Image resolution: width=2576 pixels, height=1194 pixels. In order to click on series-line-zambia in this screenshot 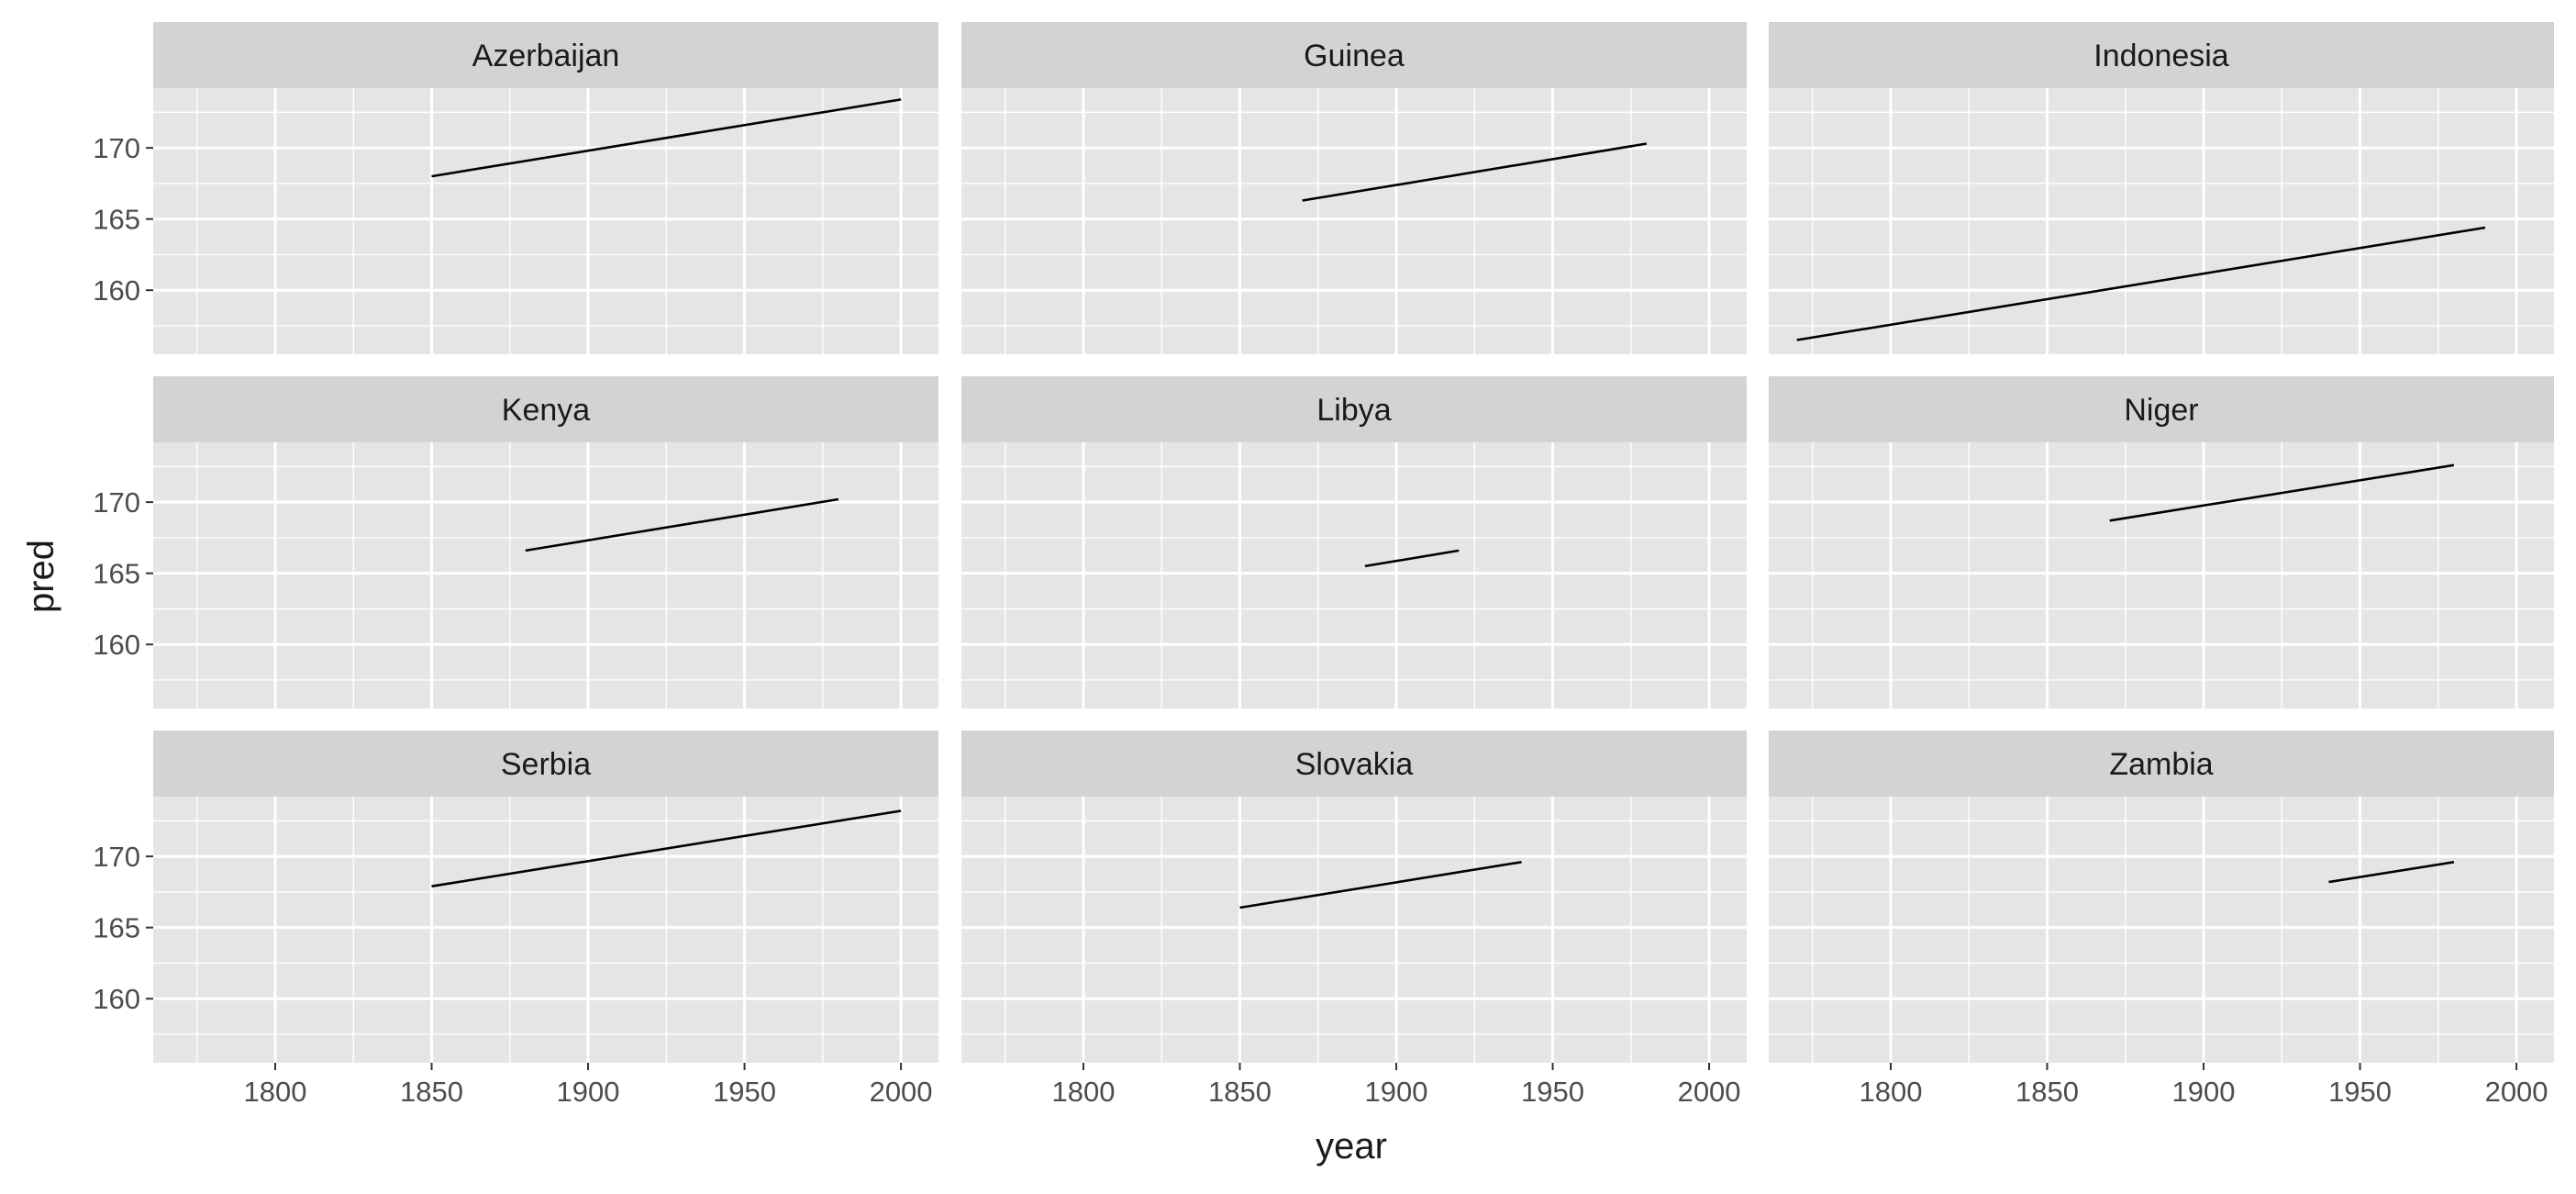, I will do `click(2391, 872)`.